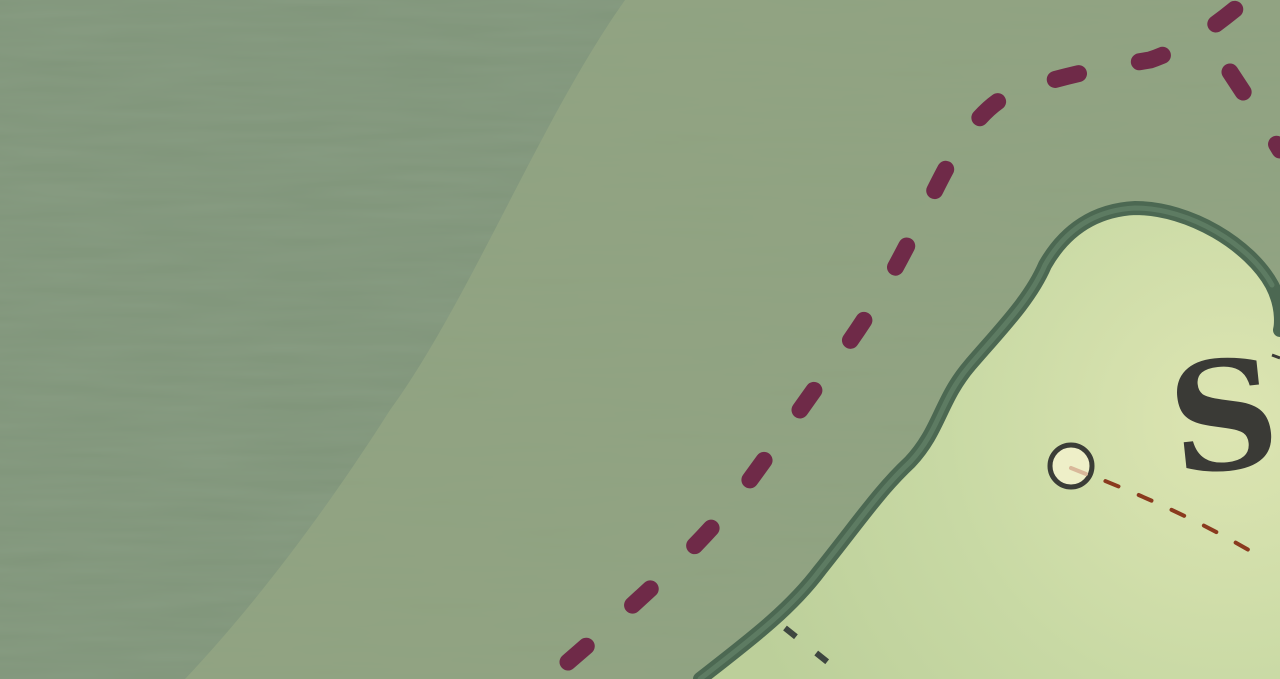 The width and height of the screenshot is (1280, 679). I want to click on marker-trail, so click(1167, 513).